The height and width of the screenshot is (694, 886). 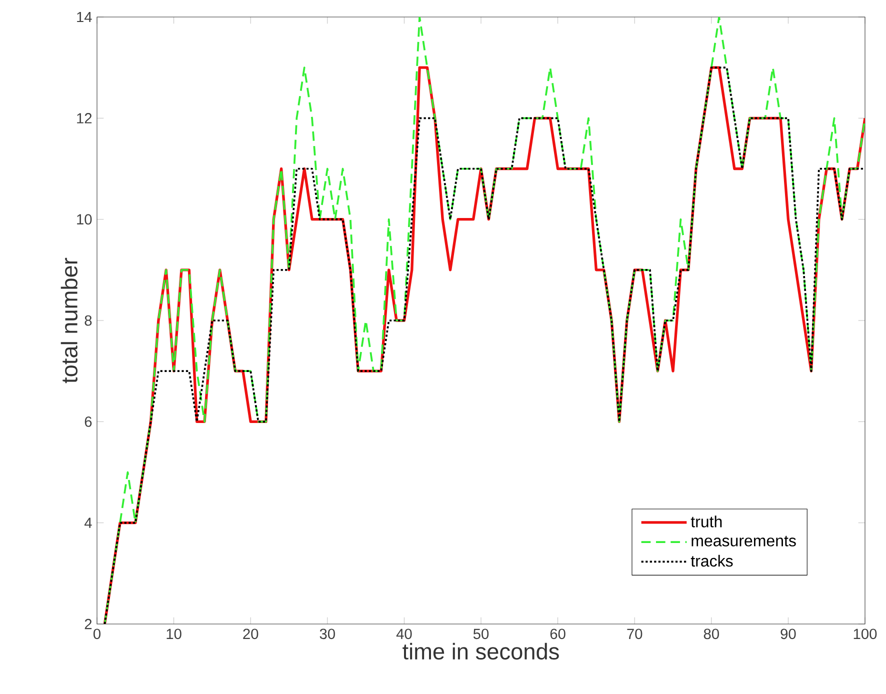 I want to click on x-tick-label: 50, so click(x=481, y=634).